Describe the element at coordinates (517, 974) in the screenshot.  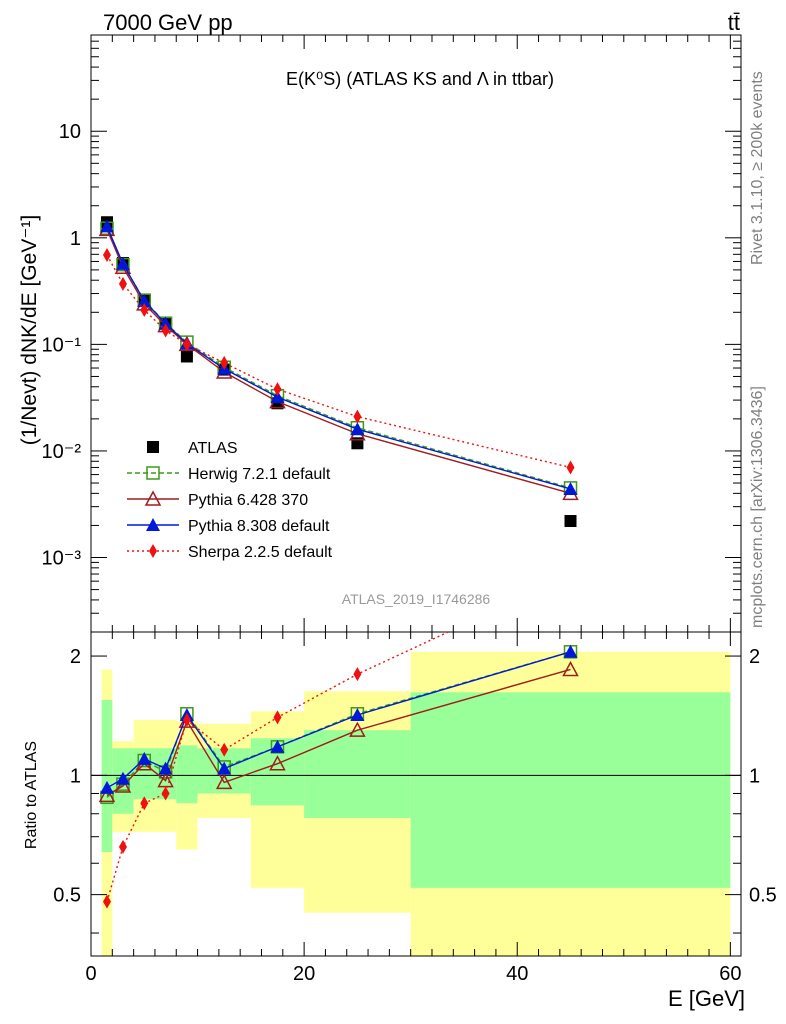
I see `x-tick-label: 40` at that location.